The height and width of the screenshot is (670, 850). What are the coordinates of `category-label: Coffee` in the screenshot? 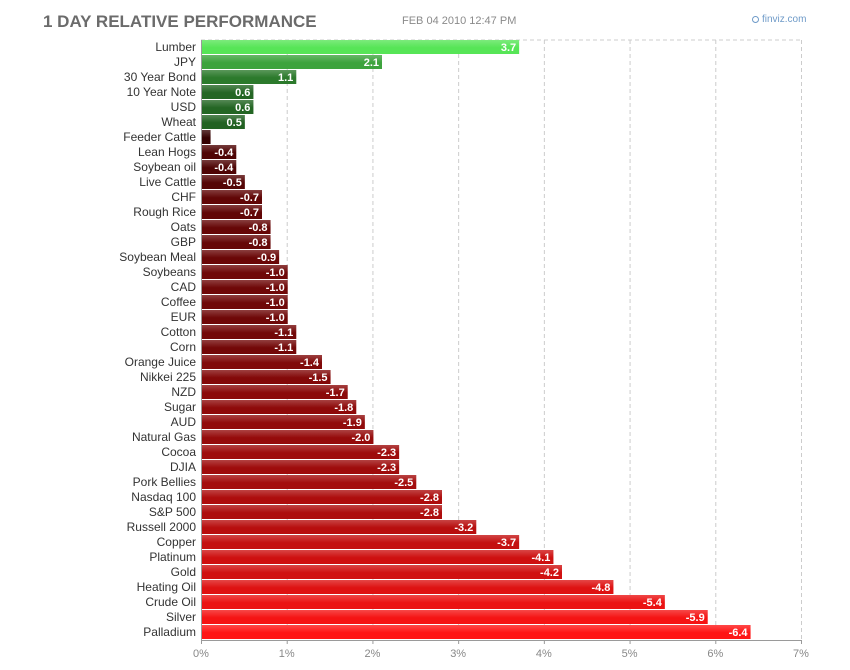 It's located at (178, 302).